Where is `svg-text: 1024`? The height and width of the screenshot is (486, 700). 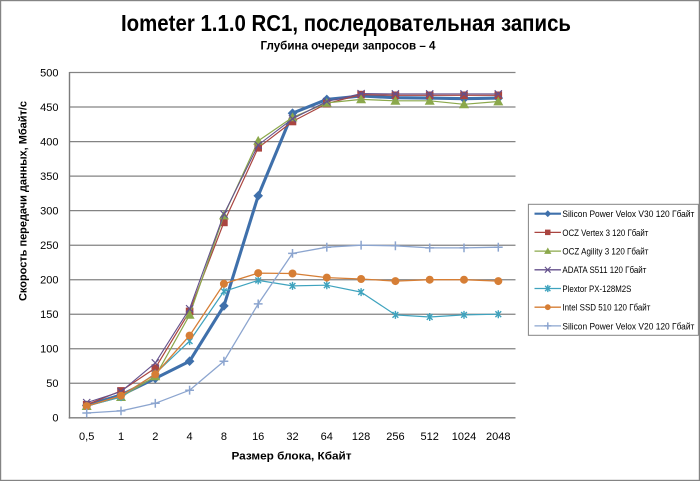
svg-text: 1024 is located at coordinates (464, 437).